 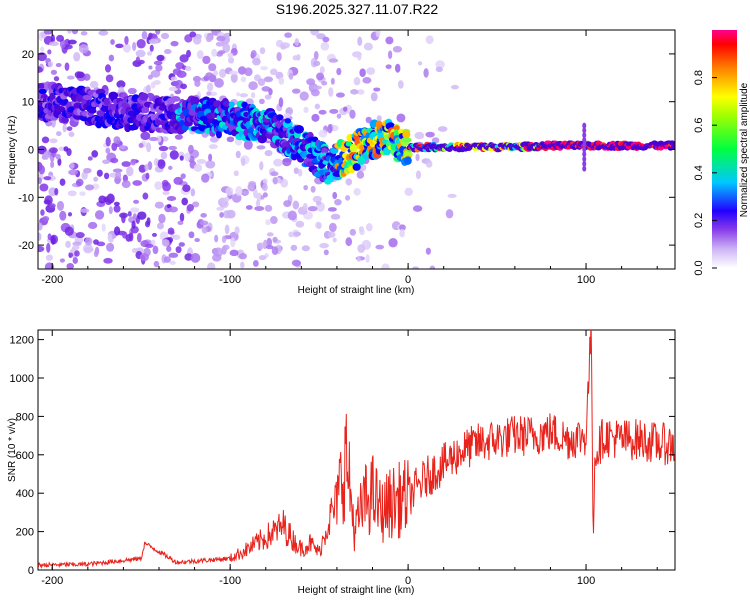 I want to click on y-tick-label: 20, so click(x=28, y=55).